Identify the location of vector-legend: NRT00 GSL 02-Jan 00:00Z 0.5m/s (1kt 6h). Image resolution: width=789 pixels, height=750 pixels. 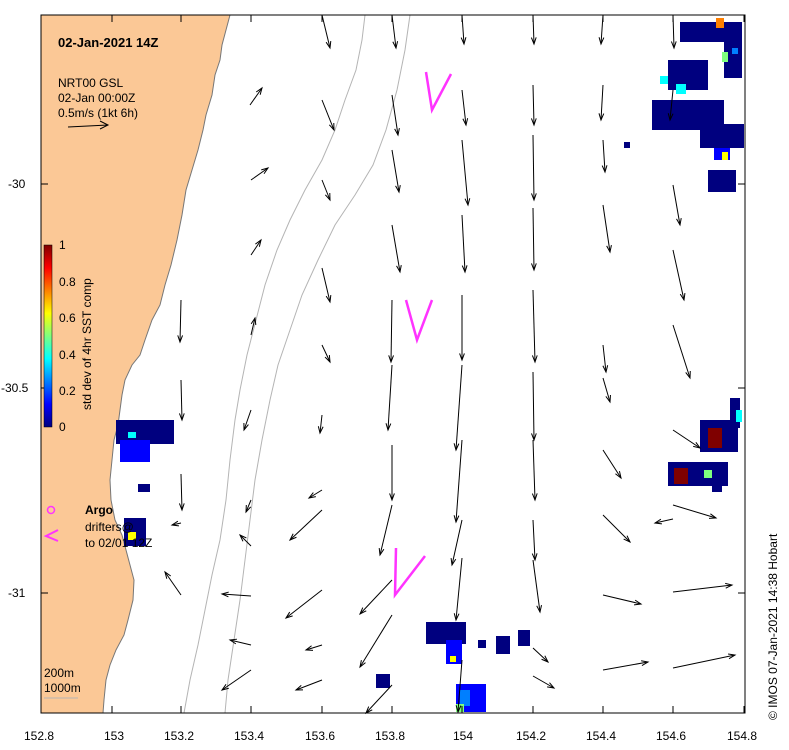
(98, 103).